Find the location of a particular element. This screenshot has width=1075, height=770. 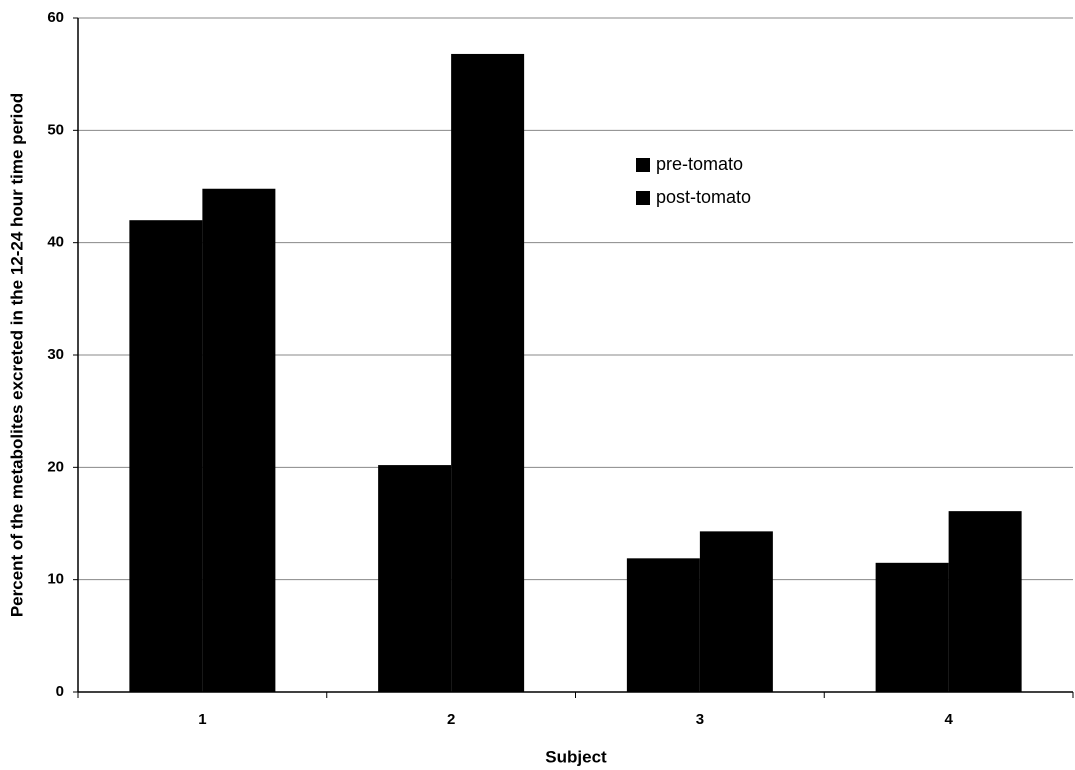

x-tick-label: 2 is located at coordinates (451, 719).